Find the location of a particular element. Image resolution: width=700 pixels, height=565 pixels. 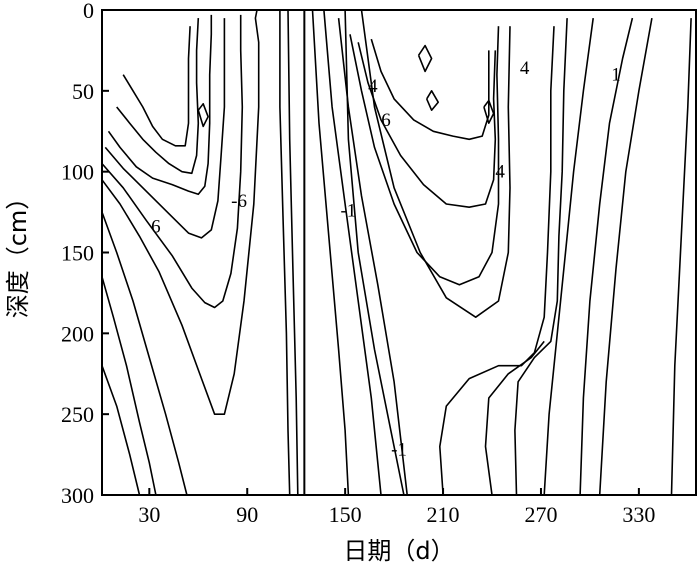

y-tick-label: 250 is located at coordinates (77, 414).